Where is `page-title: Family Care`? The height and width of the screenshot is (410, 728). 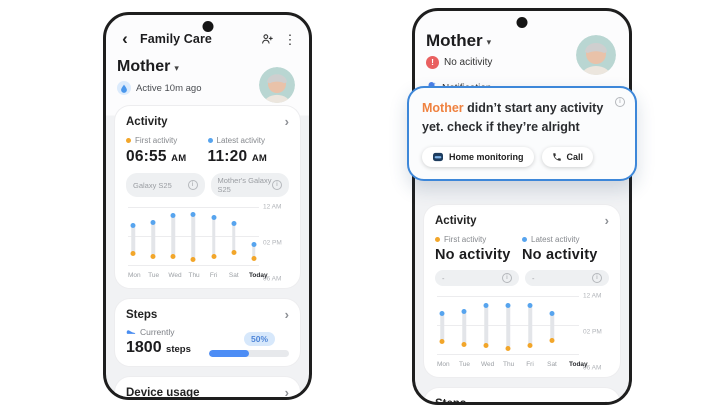
page-title: Family Care is located at coordinates (176, 39).